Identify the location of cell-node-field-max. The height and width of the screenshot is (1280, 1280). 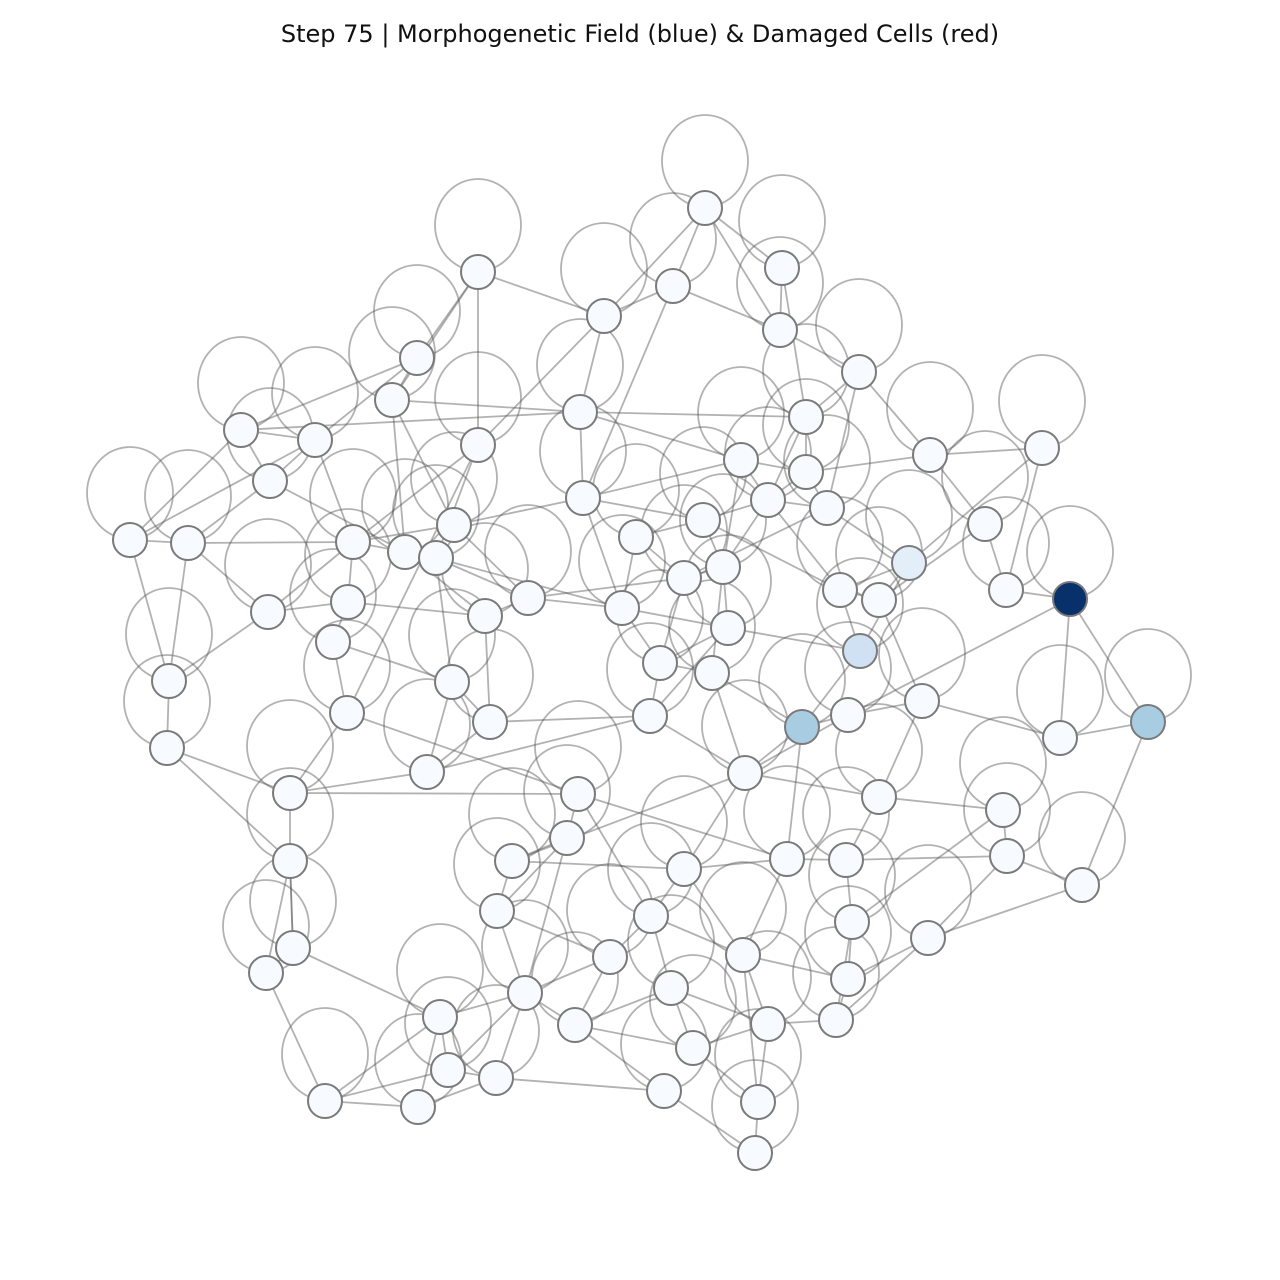
(1070, 599).